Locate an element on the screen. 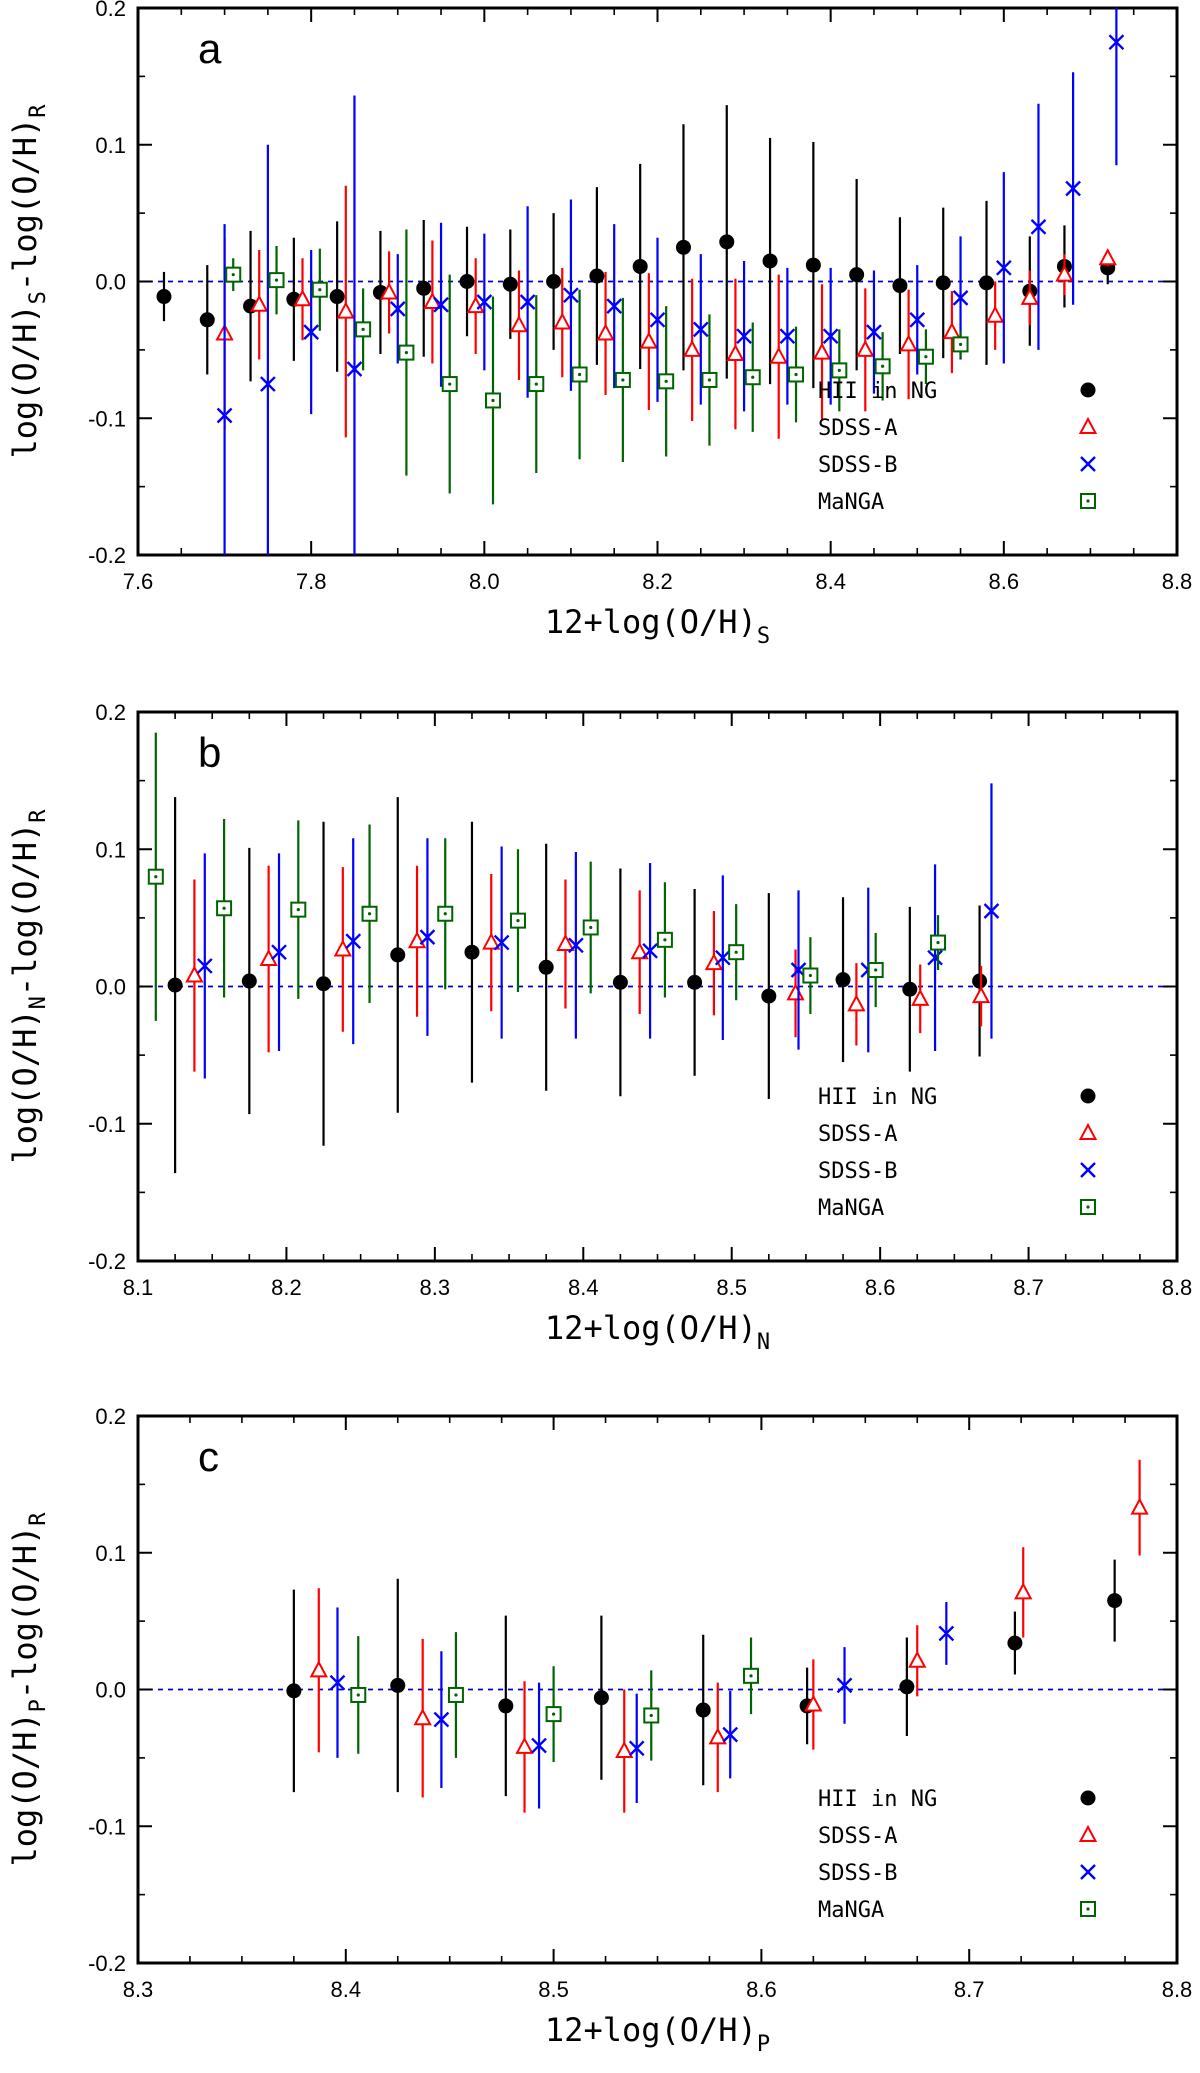 This screenshot has height=2073, width=1200. y-tick-label: 0.2 is located at coordinates (110, 1416).